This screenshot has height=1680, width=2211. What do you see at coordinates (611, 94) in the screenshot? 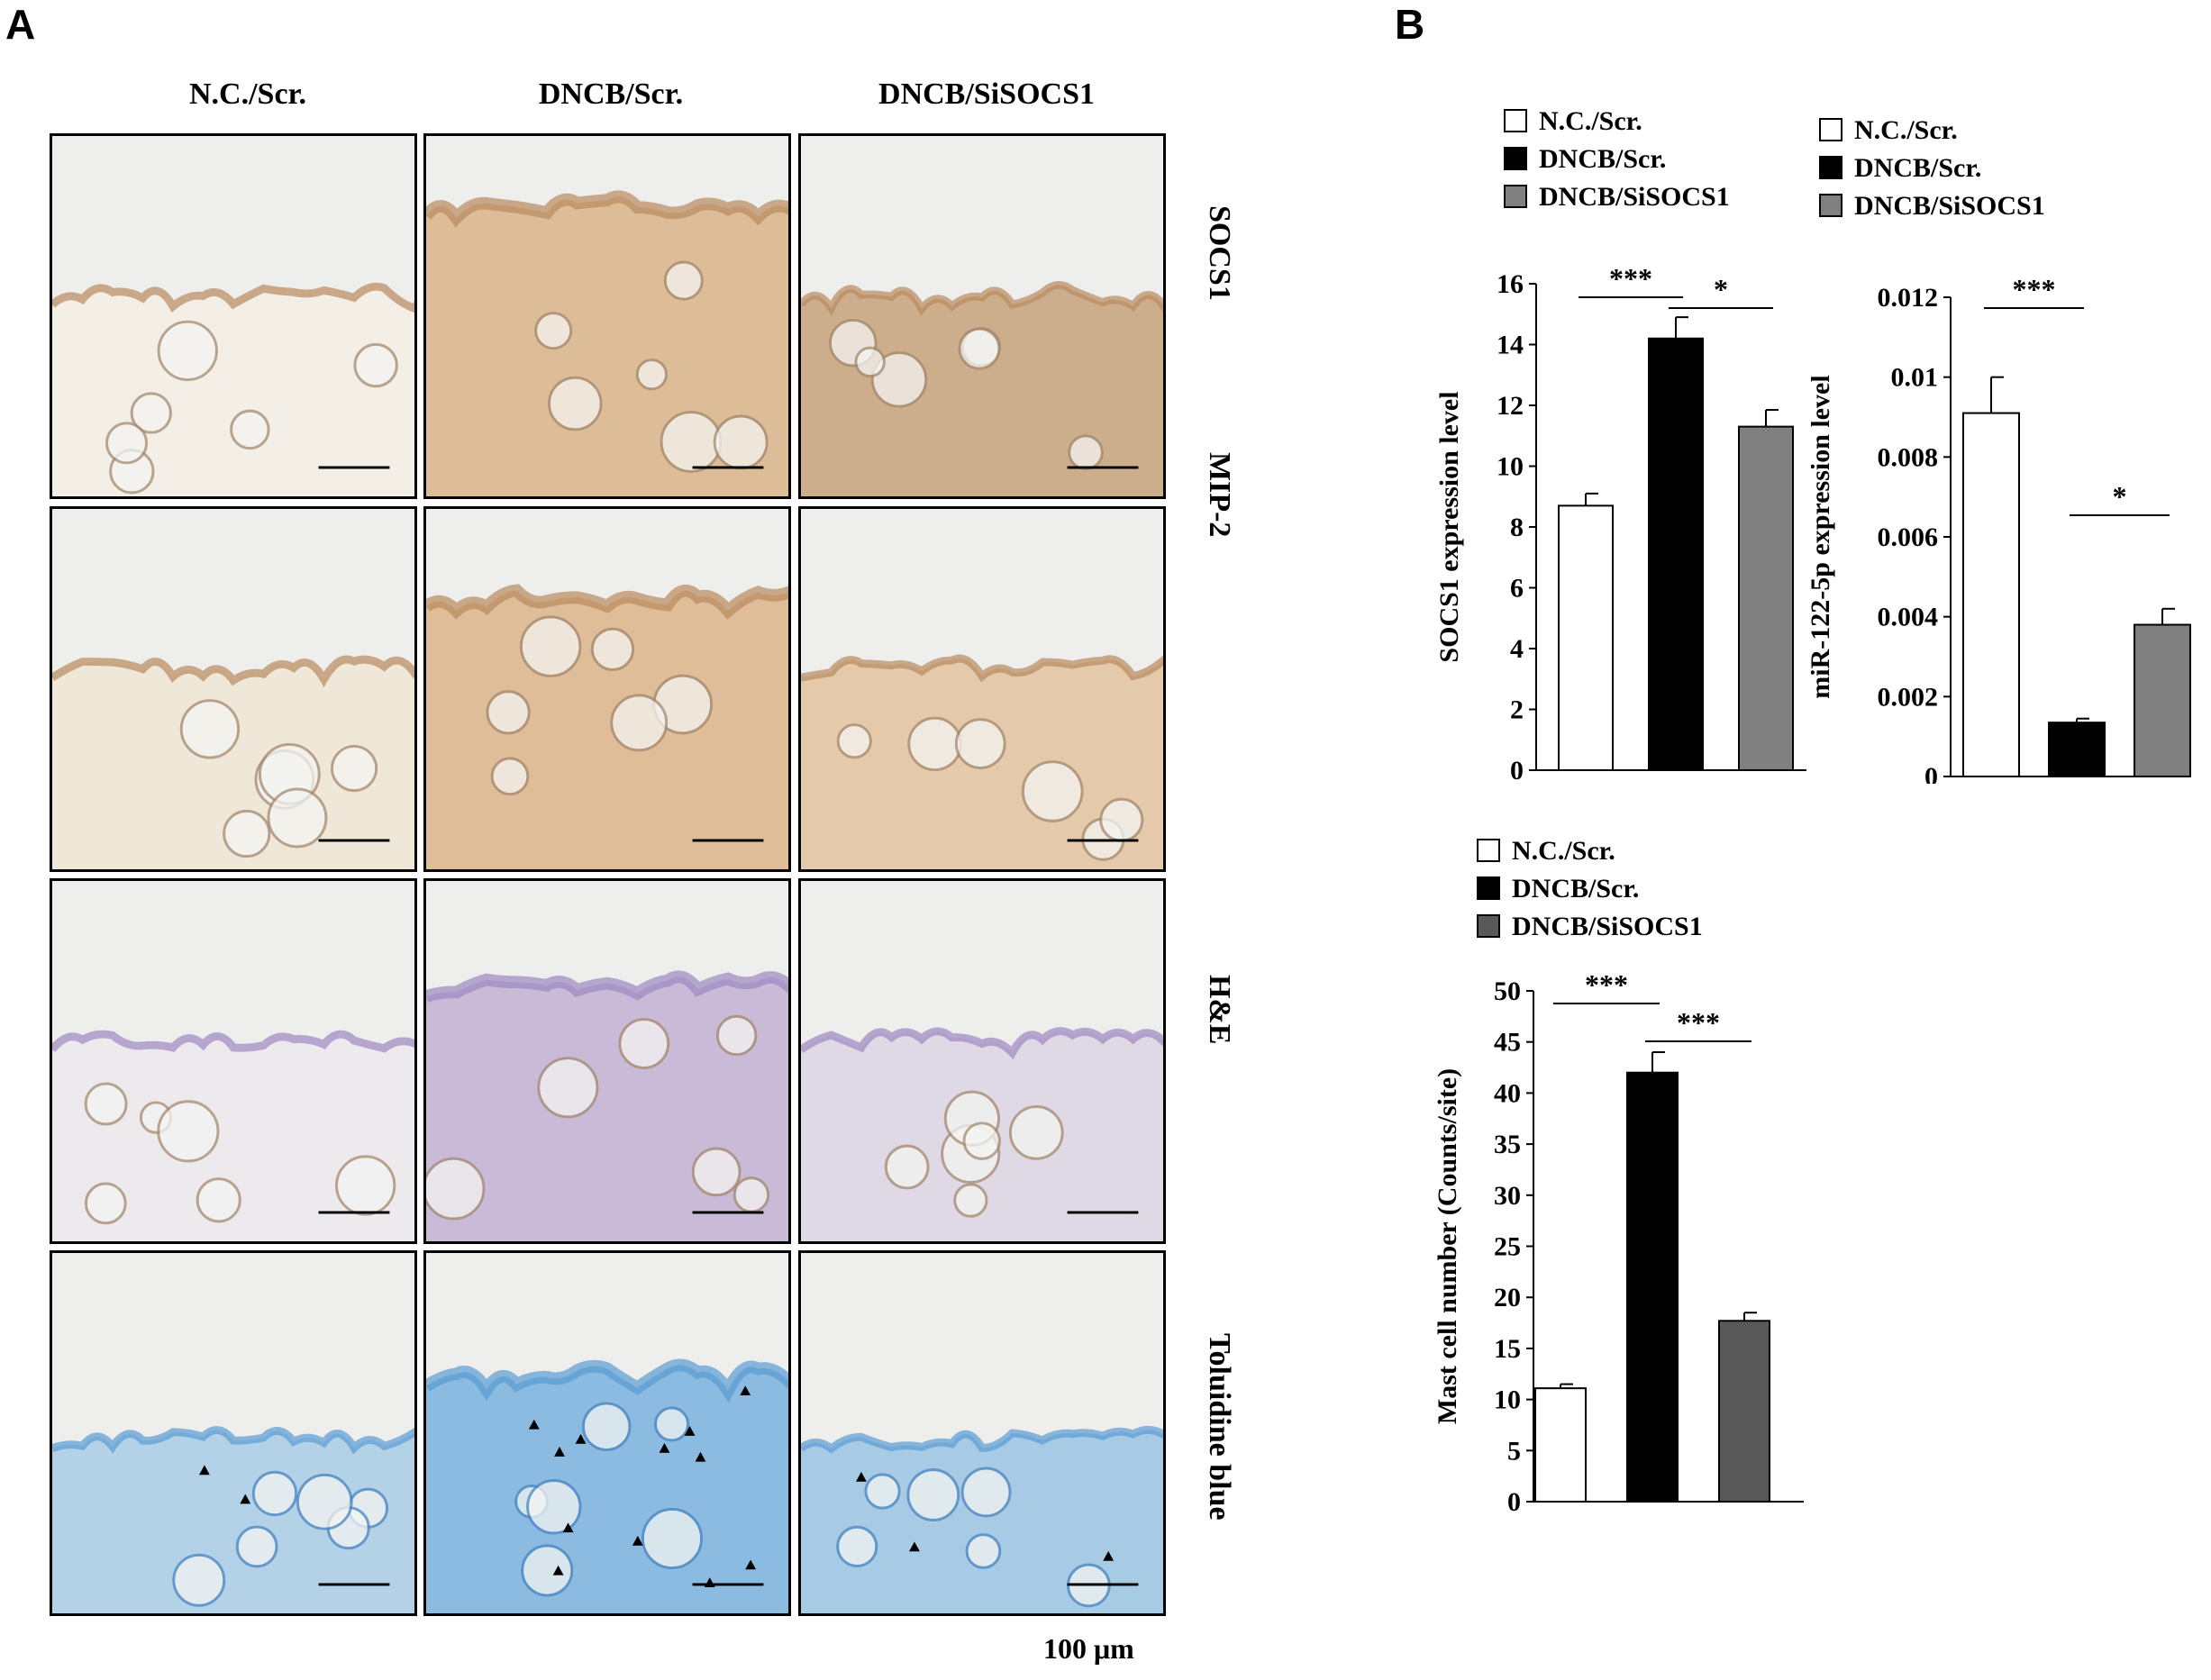
I see `column-header-dncb-scr: DNCB/Scr.` at bounding box center [611, 94].